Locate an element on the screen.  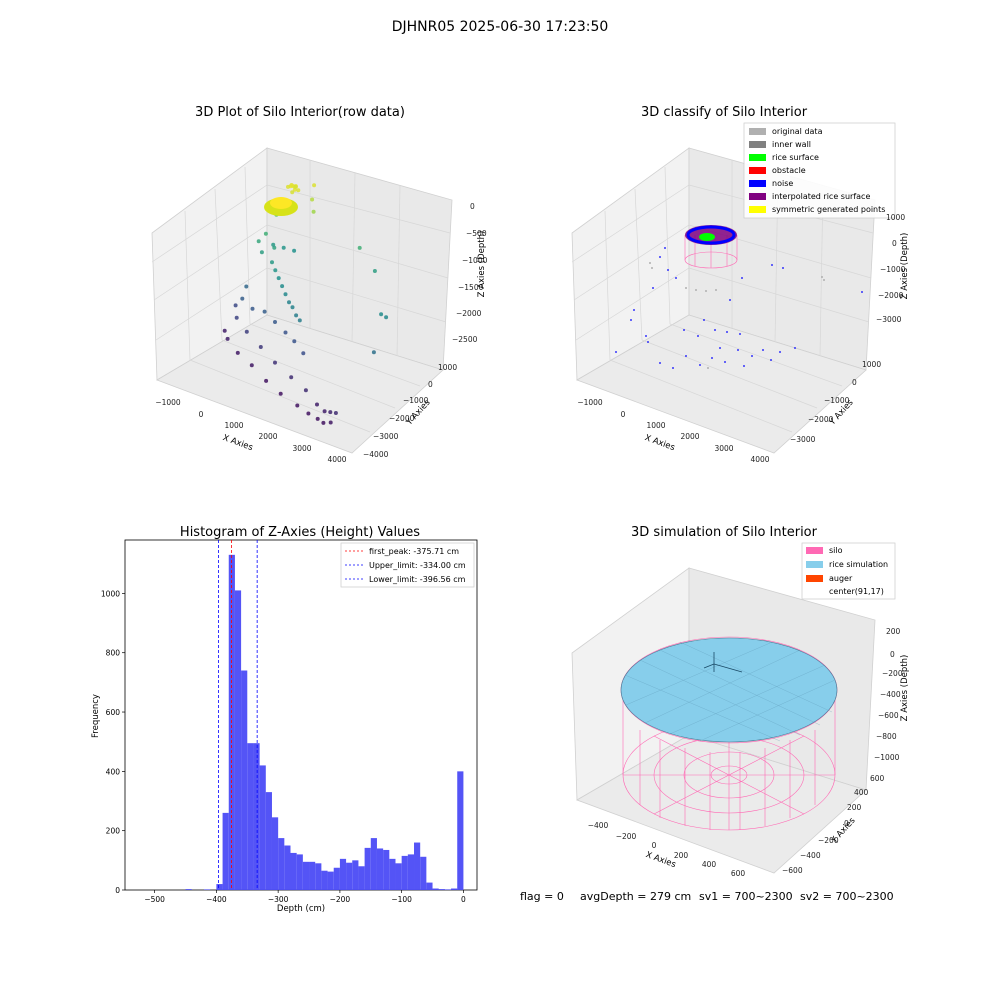
legend-label-center: center(91,17) is located at coordinates (856, 591).